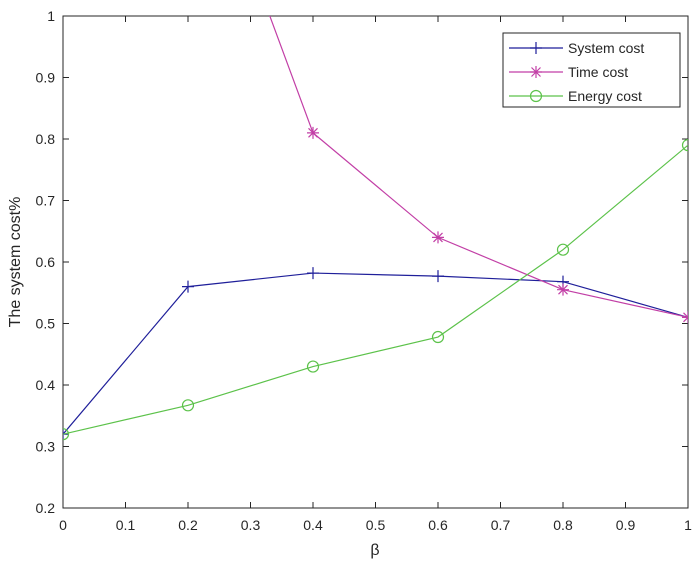  What do you see at coordinates (46, 201) in the screenshot?
I see `y-tick-label: 0.7` at bounding box center [46, 201].